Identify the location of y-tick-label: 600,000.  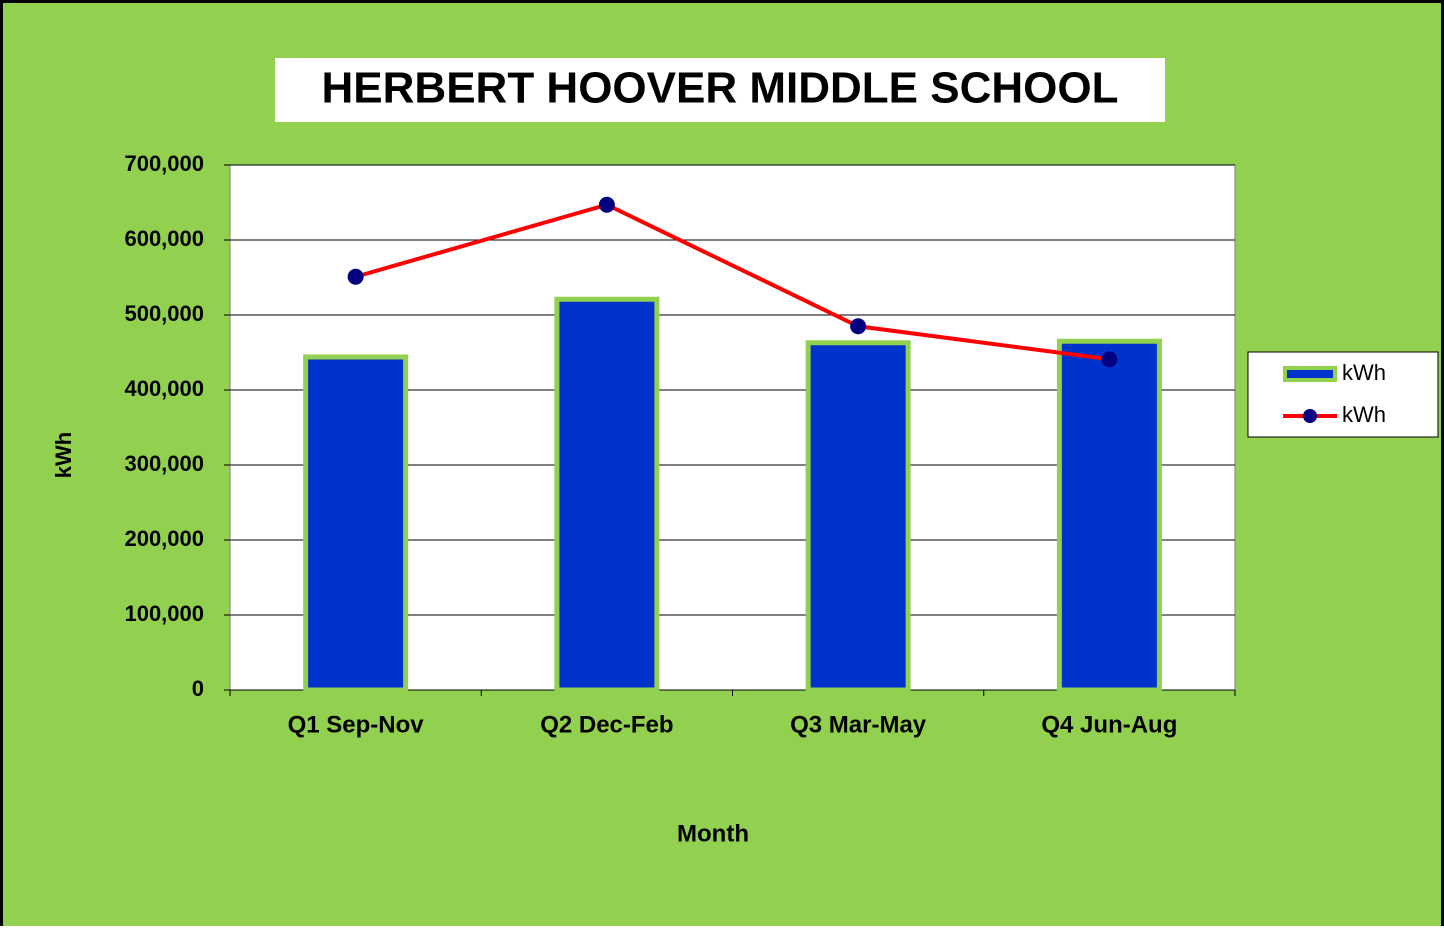
(164, 238).